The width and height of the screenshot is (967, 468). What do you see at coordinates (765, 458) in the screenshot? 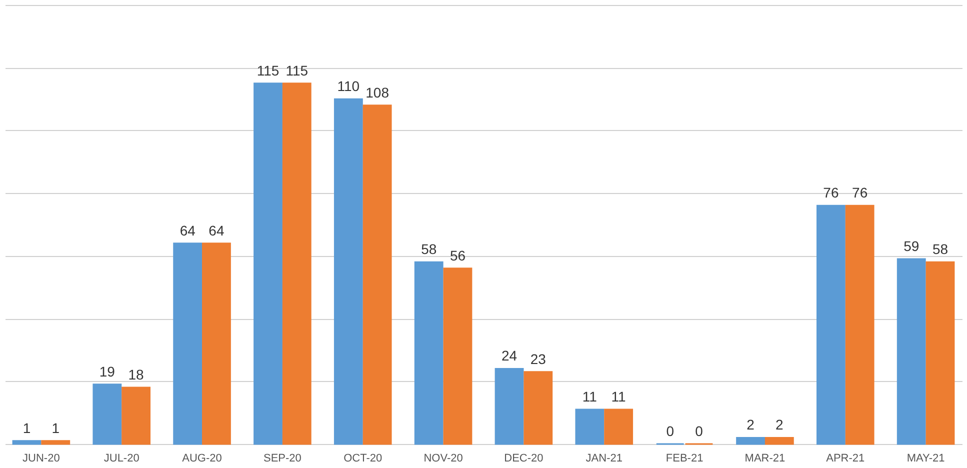
I see `x-tick-label: MAR-21` at bounding box center [765, 458].